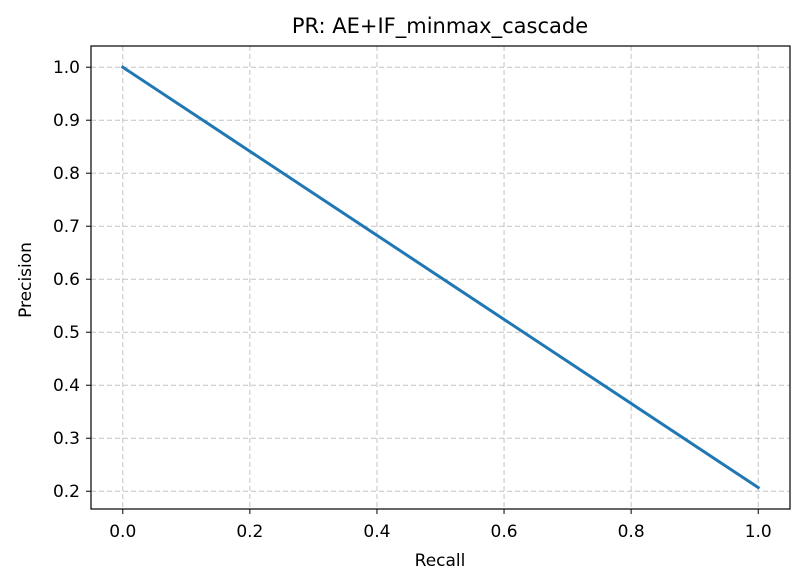  What do you see at coordinates (504, 532) in the screenshot?
I see `x-tick-label: 0.6` at bounding box center [504, 532].